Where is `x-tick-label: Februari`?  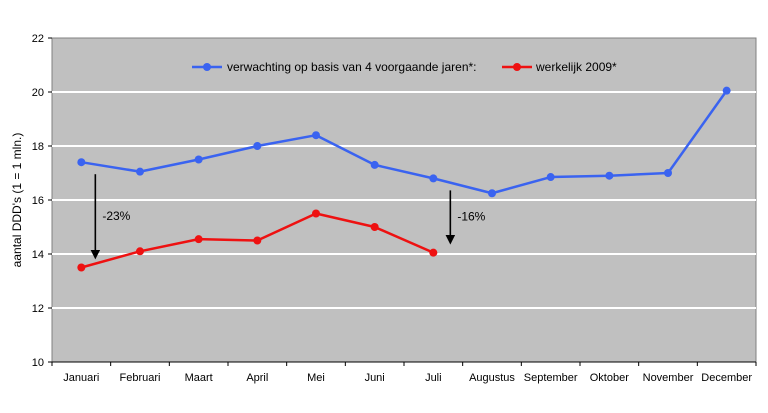
x-tick-label: Februari is located at coordinates (140, 378).